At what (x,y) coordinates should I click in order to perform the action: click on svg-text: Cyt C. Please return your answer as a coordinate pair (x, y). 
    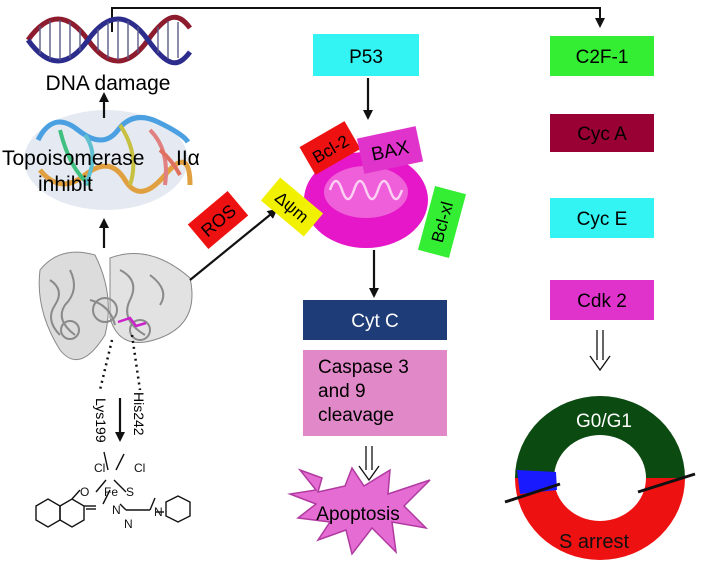
    Looking at the image, I should click on (375, 321).